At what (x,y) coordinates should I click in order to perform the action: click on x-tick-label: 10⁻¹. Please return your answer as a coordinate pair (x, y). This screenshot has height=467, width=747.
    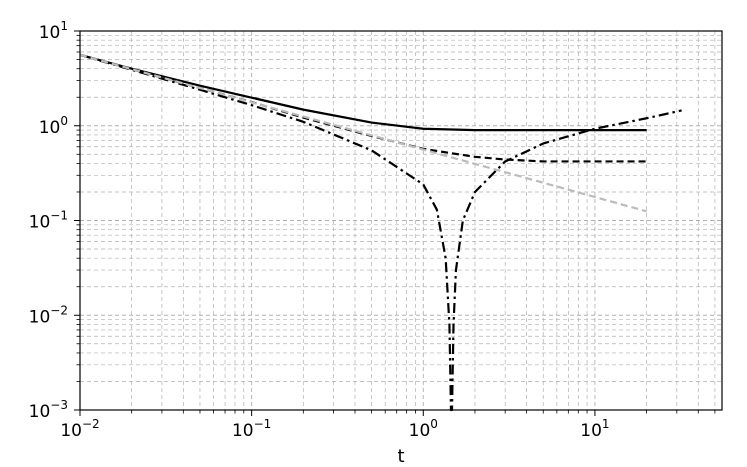
    Looking at the image, I should click on (251, 429).